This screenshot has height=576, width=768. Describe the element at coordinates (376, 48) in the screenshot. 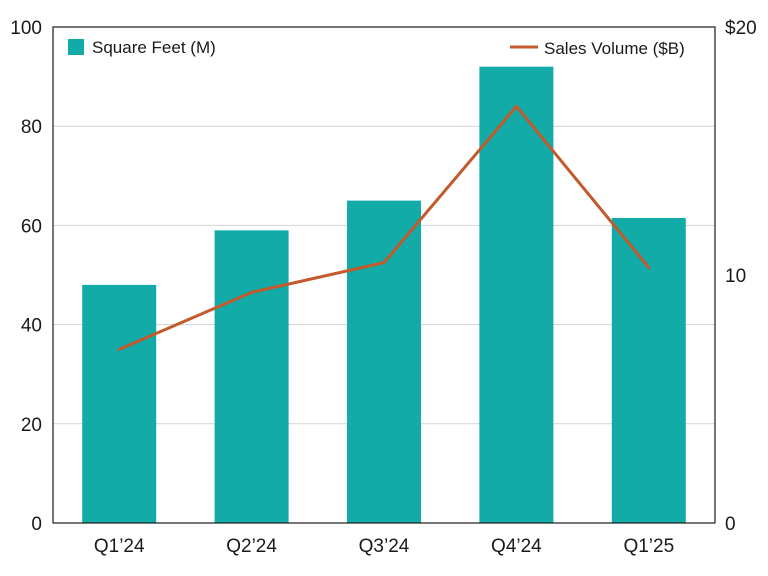

I see `legend: Square Feet (M) Sales Volume ($B)` at that location.